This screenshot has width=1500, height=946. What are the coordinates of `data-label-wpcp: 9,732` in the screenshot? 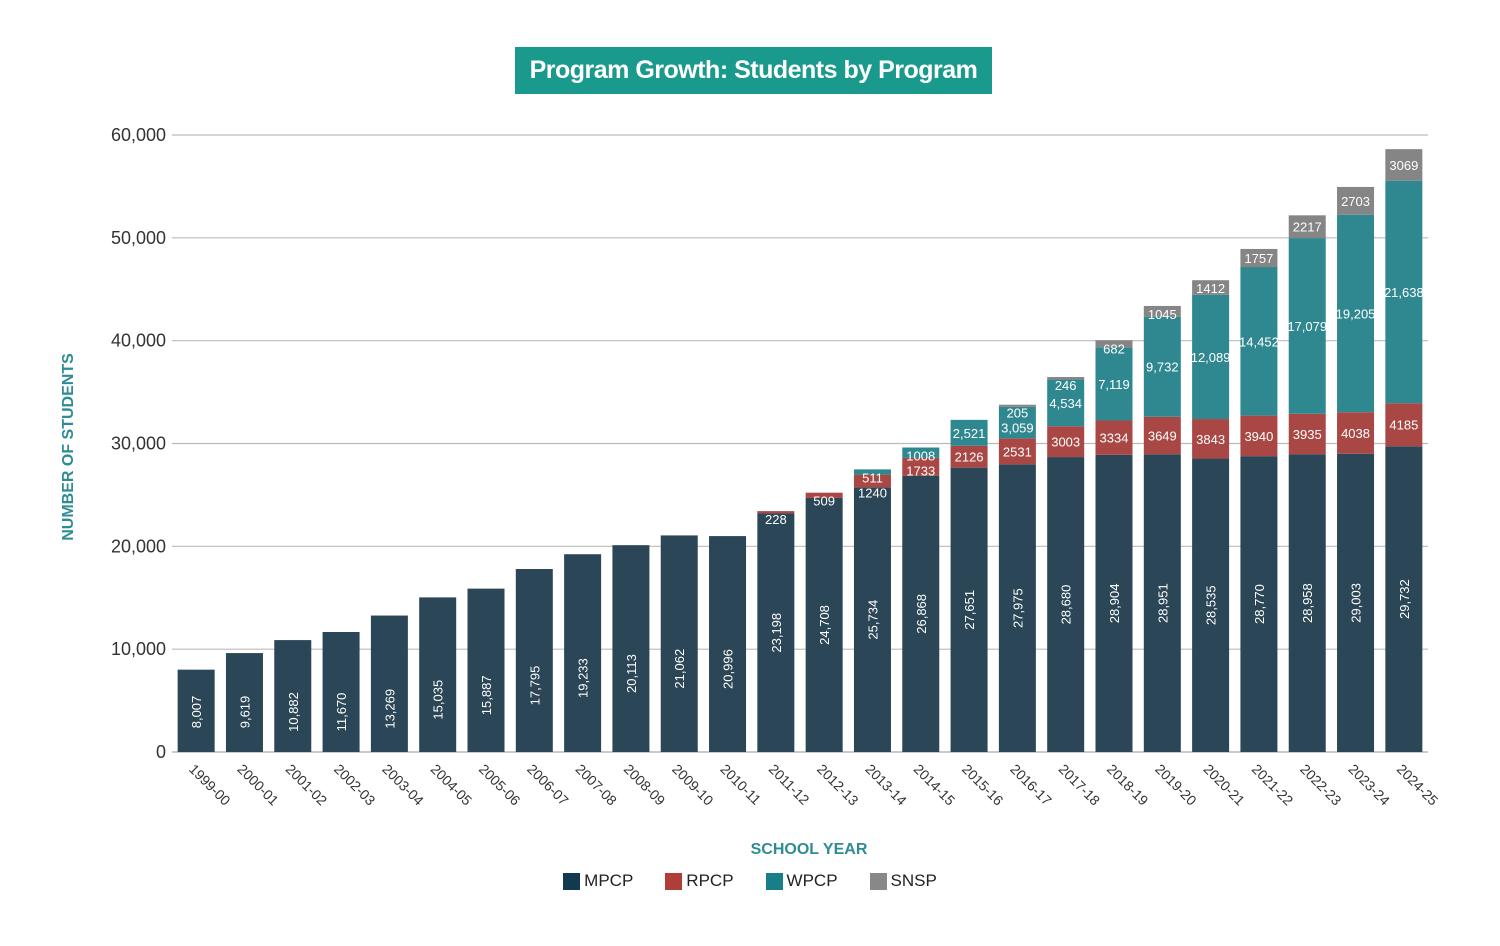 It's located at (1162, 367).